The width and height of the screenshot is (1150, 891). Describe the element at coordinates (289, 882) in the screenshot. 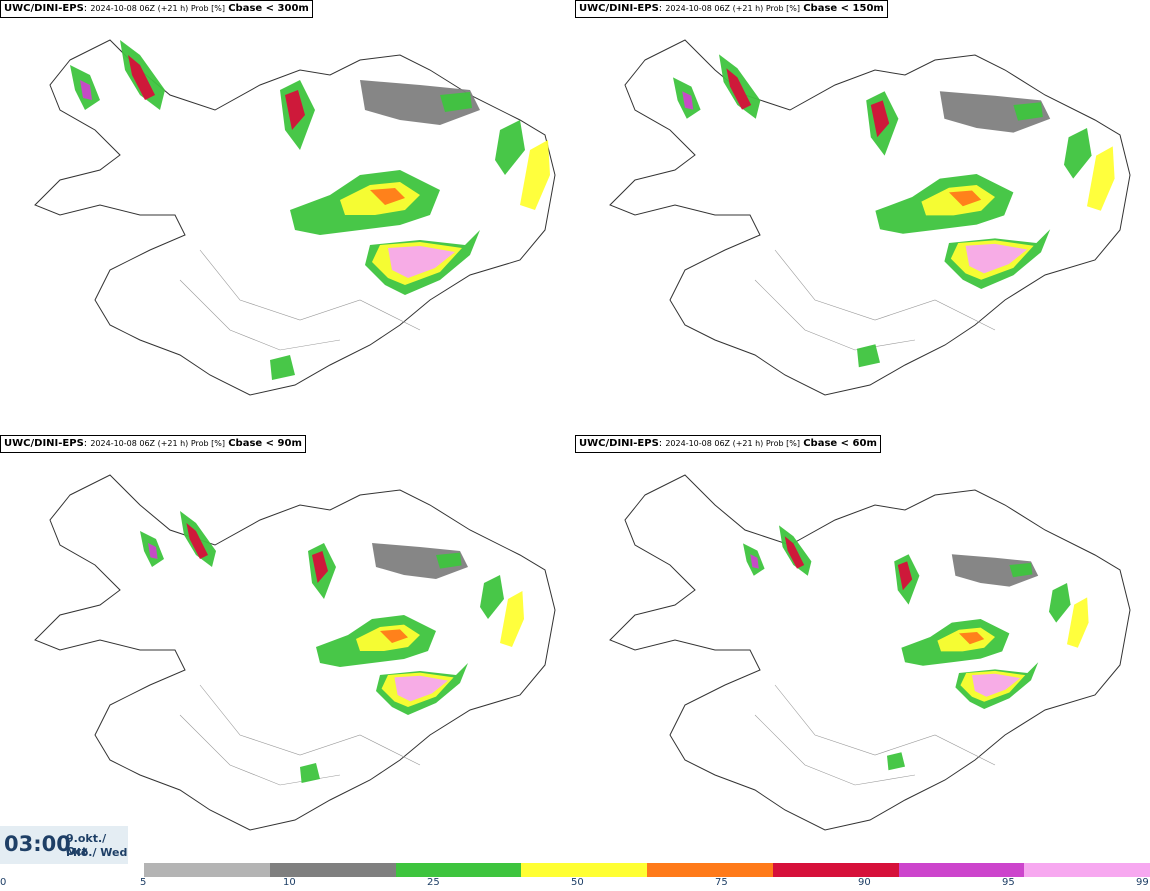

I see `legend-tick: 10` at that location.